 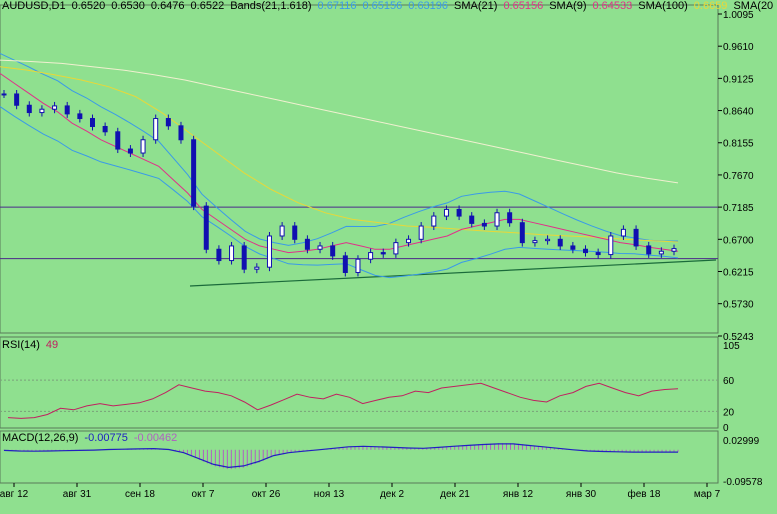 I want to click on sma100-value: 0.6659, so click(x=710, y=6).